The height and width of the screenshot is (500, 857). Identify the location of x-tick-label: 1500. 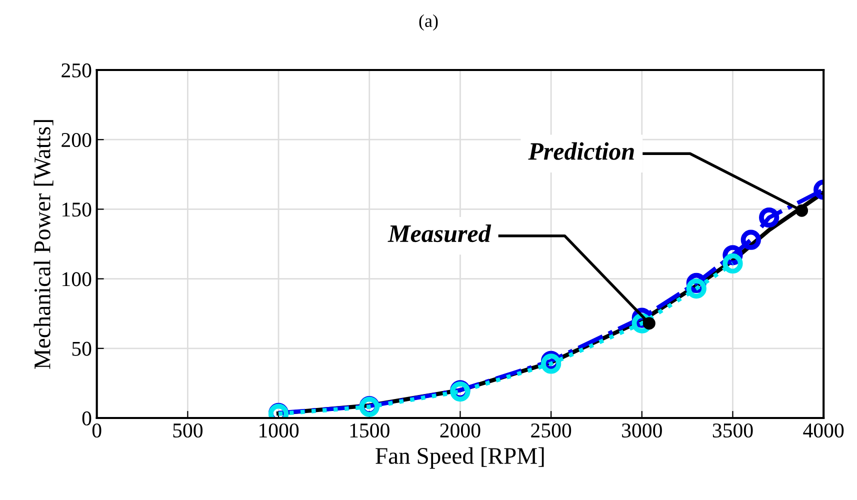
(370, 430).